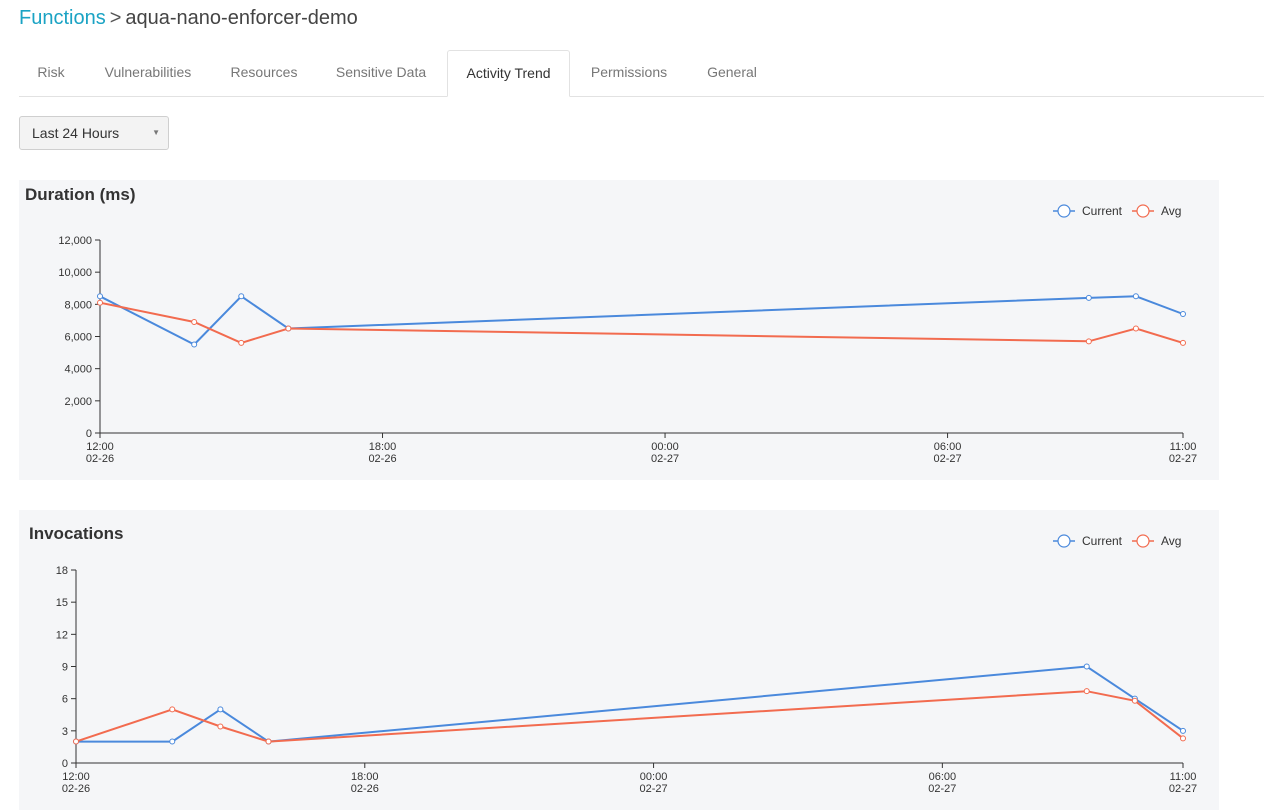 Image resolution: width=1264 pixels, height=812 pixels. What do you see at coordinates (148, 72) in the screenshot?
I see `tab-vulnerabilities: Vulnerabilities` at bounding box center [148, 72].